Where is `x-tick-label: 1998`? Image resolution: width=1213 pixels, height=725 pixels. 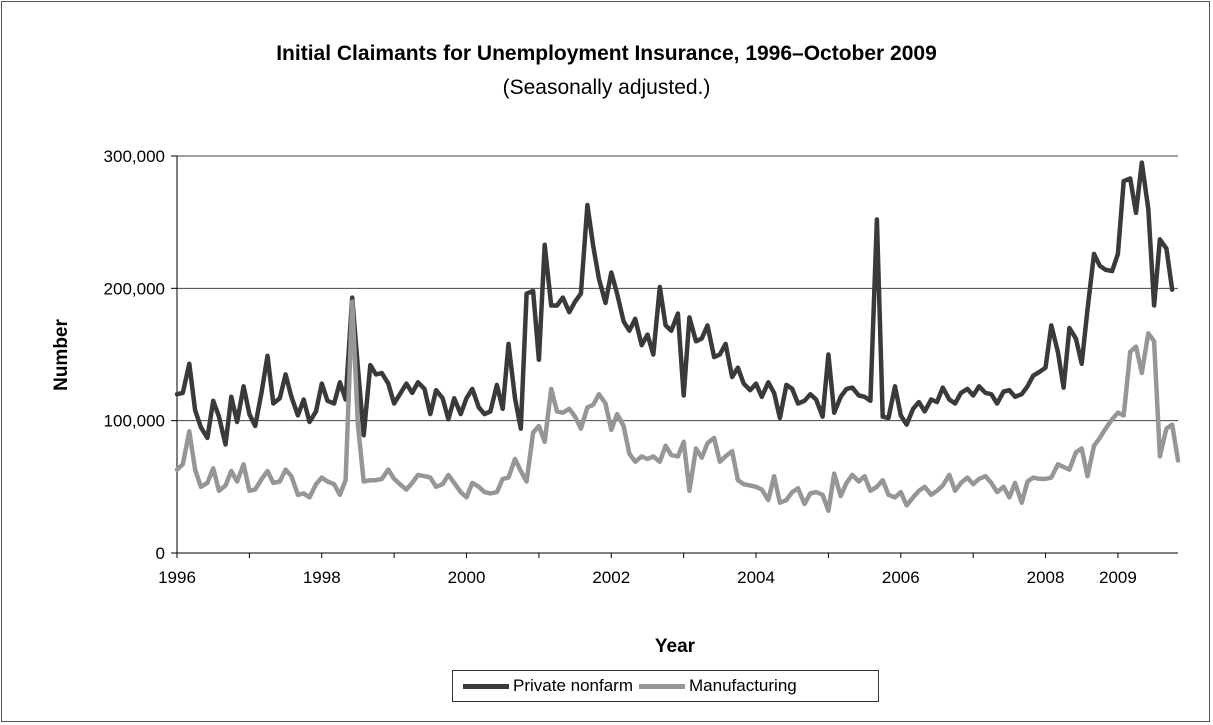 x-tick-label: 1998 is located at coordinates (322, 577).